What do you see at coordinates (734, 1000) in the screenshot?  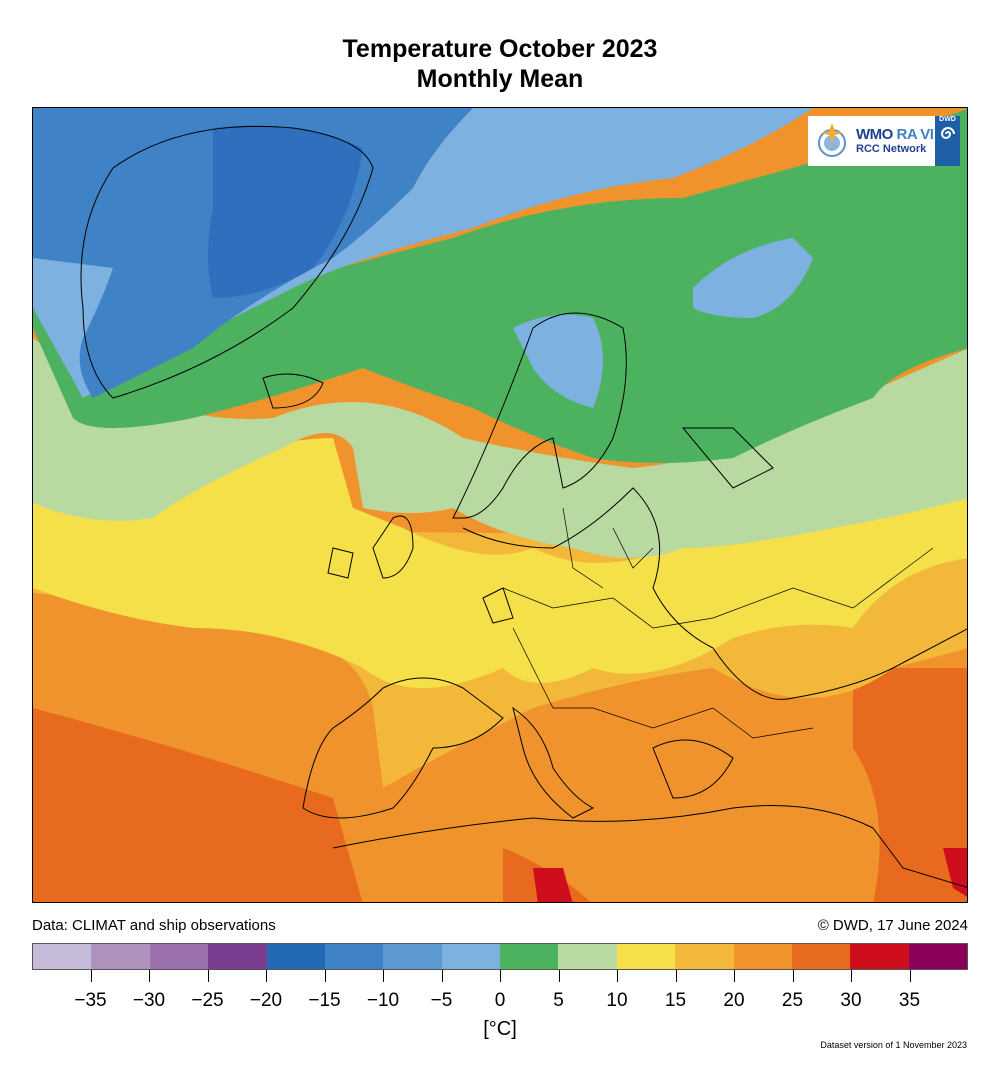 I see `legend-tick-label: 20` at bounding box center [734, 1000].